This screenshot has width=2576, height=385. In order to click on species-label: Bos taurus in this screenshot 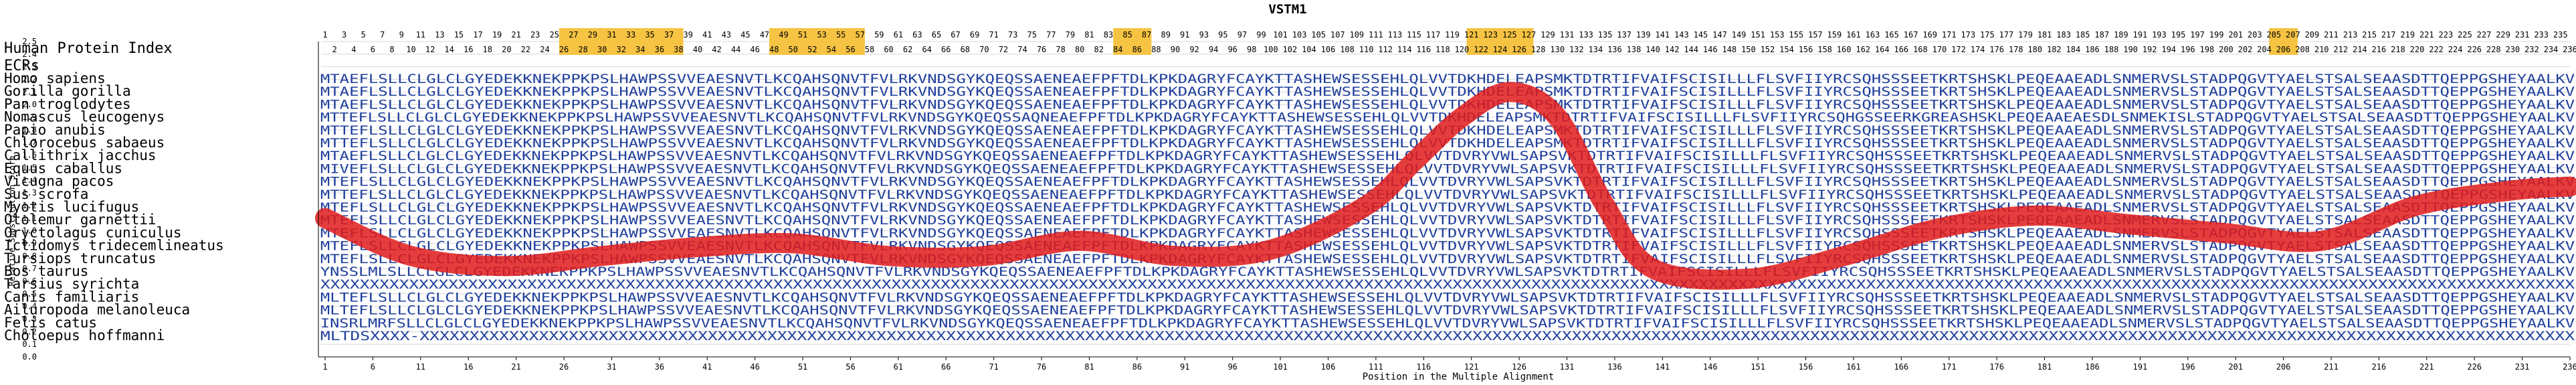, I will do `click(46, 271)`.